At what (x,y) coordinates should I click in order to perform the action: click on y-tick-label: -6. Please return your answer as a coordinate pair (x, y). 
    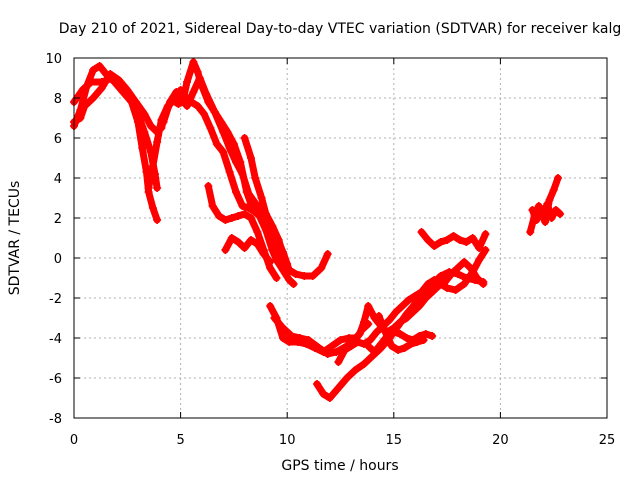
    Looking at the image, I should click on (55, 379).